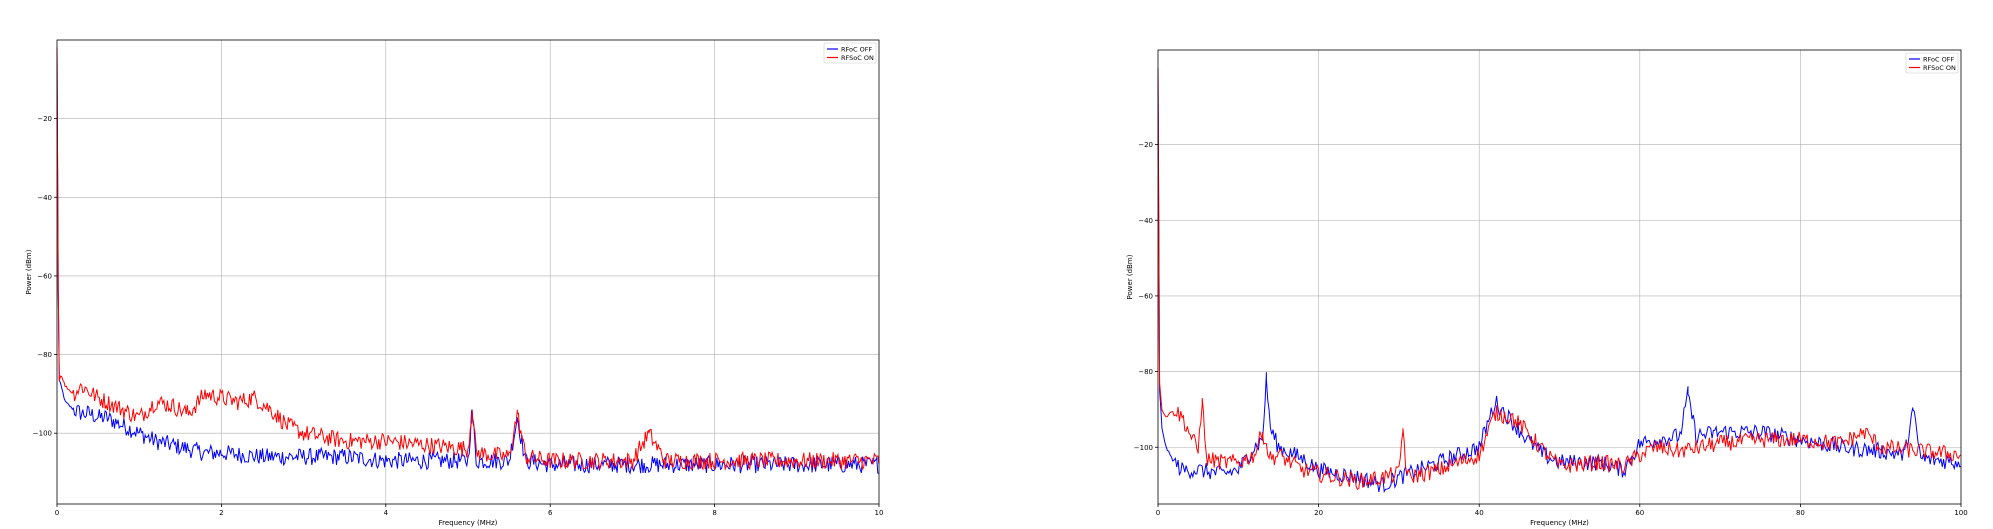 The image size is (1993, 529). Describe the element at coordinates (857, 58) in the screenshot. I see `chart-0-legend-label: RFSoC ON` at that location.